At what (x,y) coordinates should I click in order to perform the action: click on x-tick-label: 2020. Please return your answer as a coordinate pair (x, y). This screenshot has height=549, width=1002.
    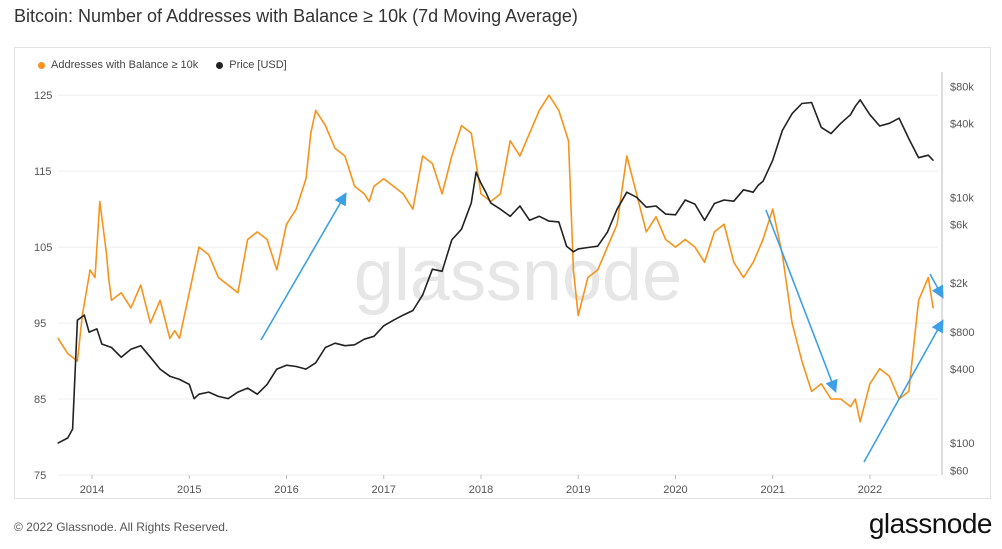
    Looking at the image, I should click on (675, 490).